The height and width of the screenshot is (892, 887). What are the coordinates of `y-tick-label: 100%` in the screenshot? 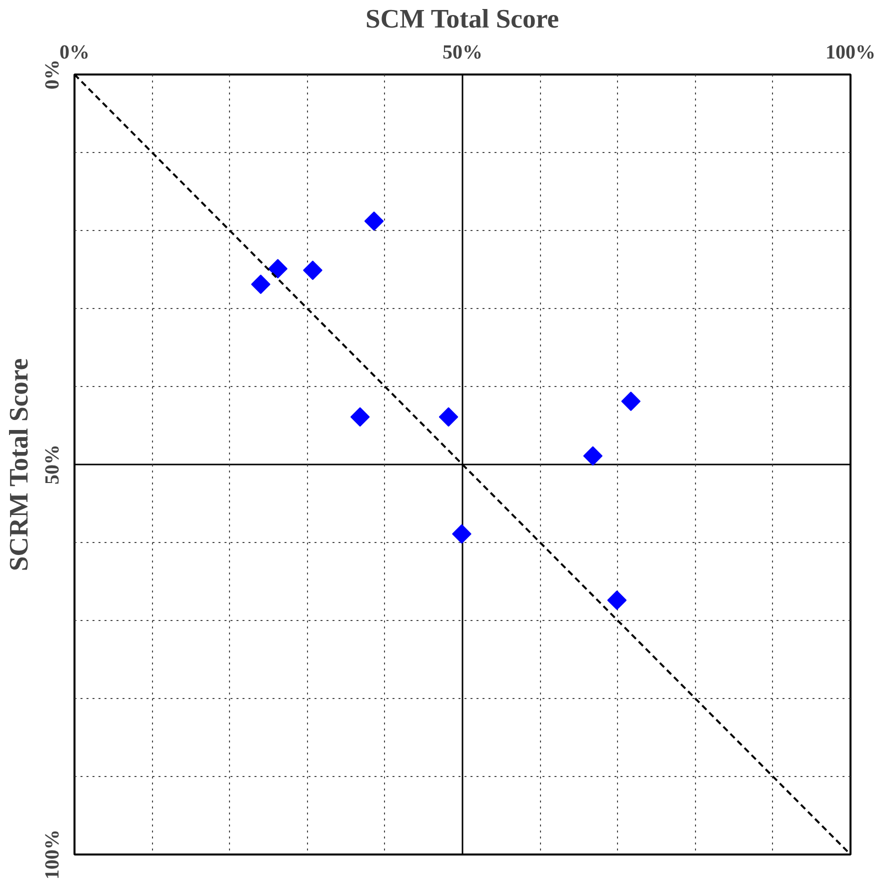 It's located at (53, 855).